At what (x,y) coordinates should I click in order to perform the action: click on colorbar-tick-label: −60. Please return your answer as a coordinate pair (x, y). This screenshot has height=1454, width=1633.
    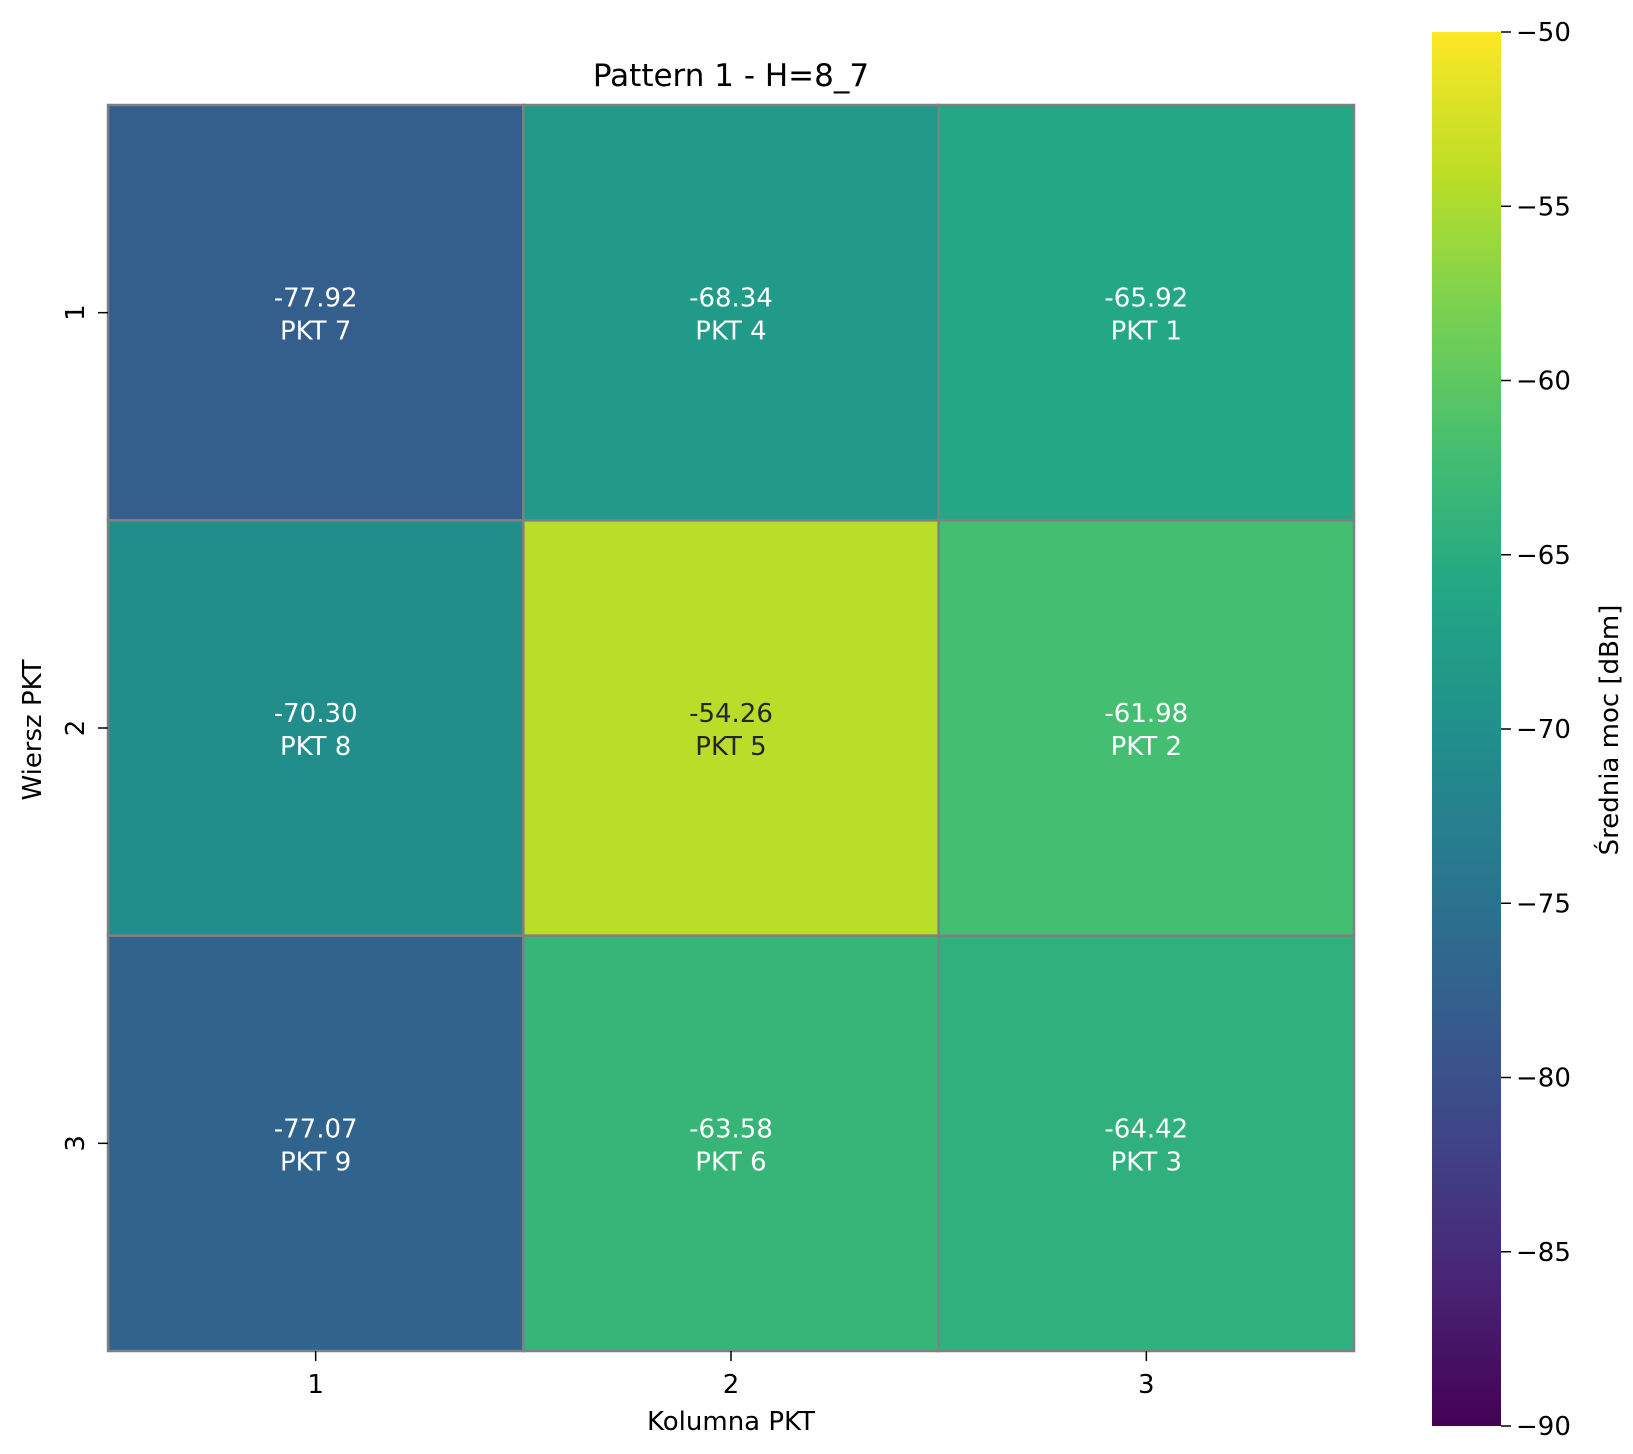
    Looking at the image, I should click on (1543, 382).